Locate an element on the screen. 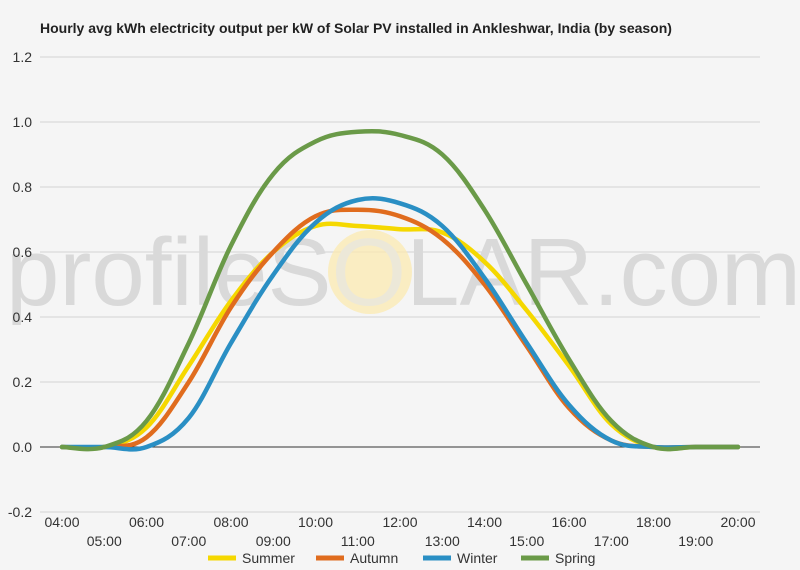  x-tick-label: 10:00 is located at coordinates (315, 522).